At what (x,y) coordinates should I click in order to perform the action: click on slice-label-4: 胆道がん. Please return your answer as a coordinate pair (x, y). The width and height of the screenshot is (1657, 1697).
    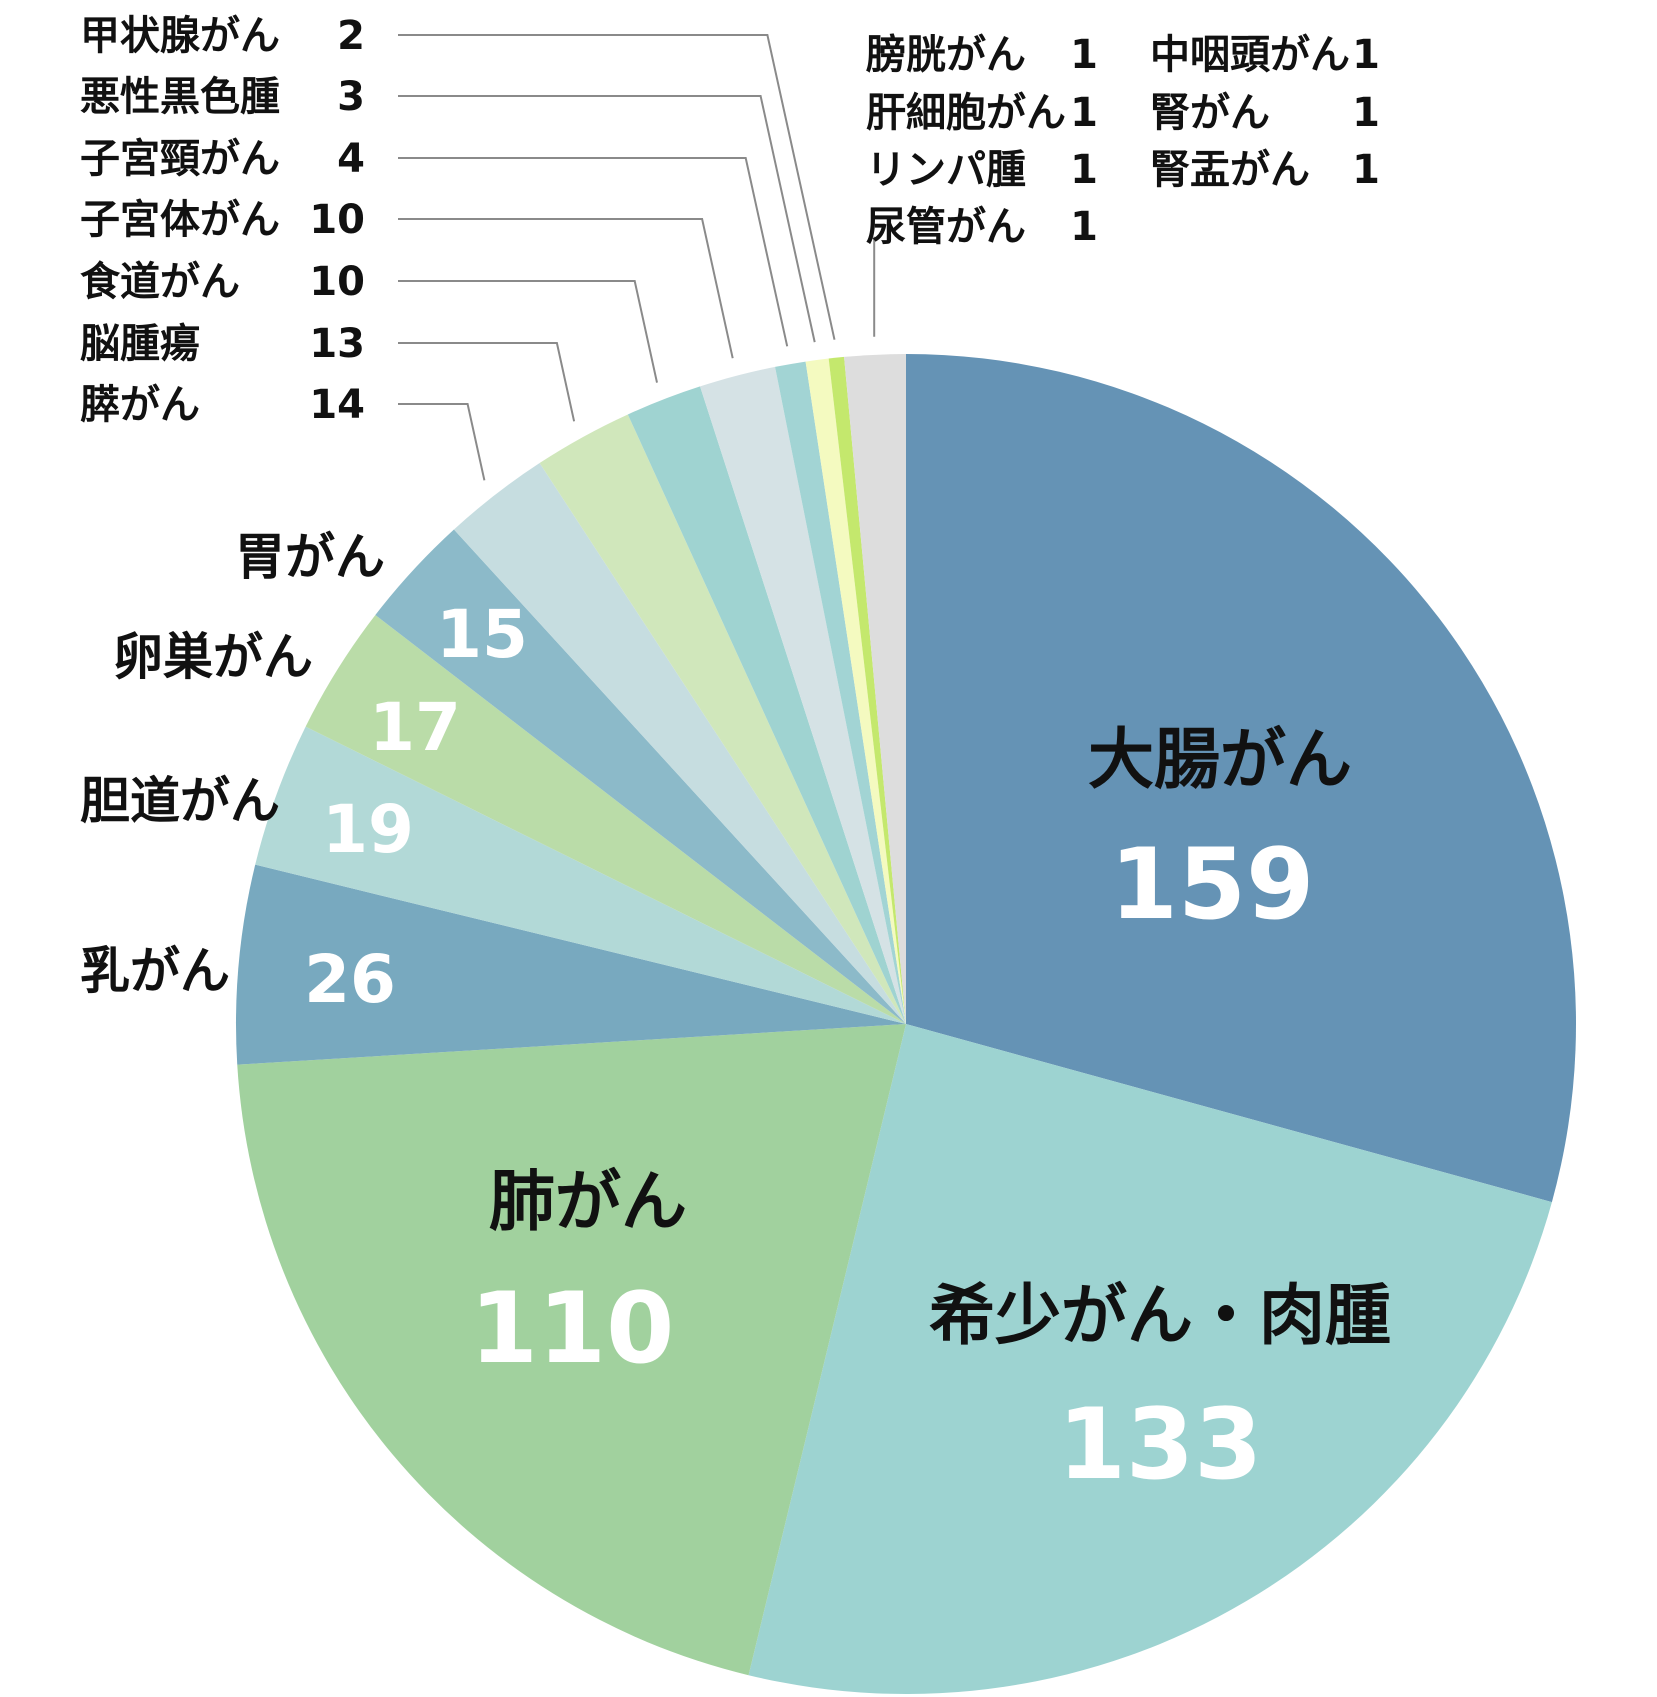
    Looking at the image, I should click on (180, 801).